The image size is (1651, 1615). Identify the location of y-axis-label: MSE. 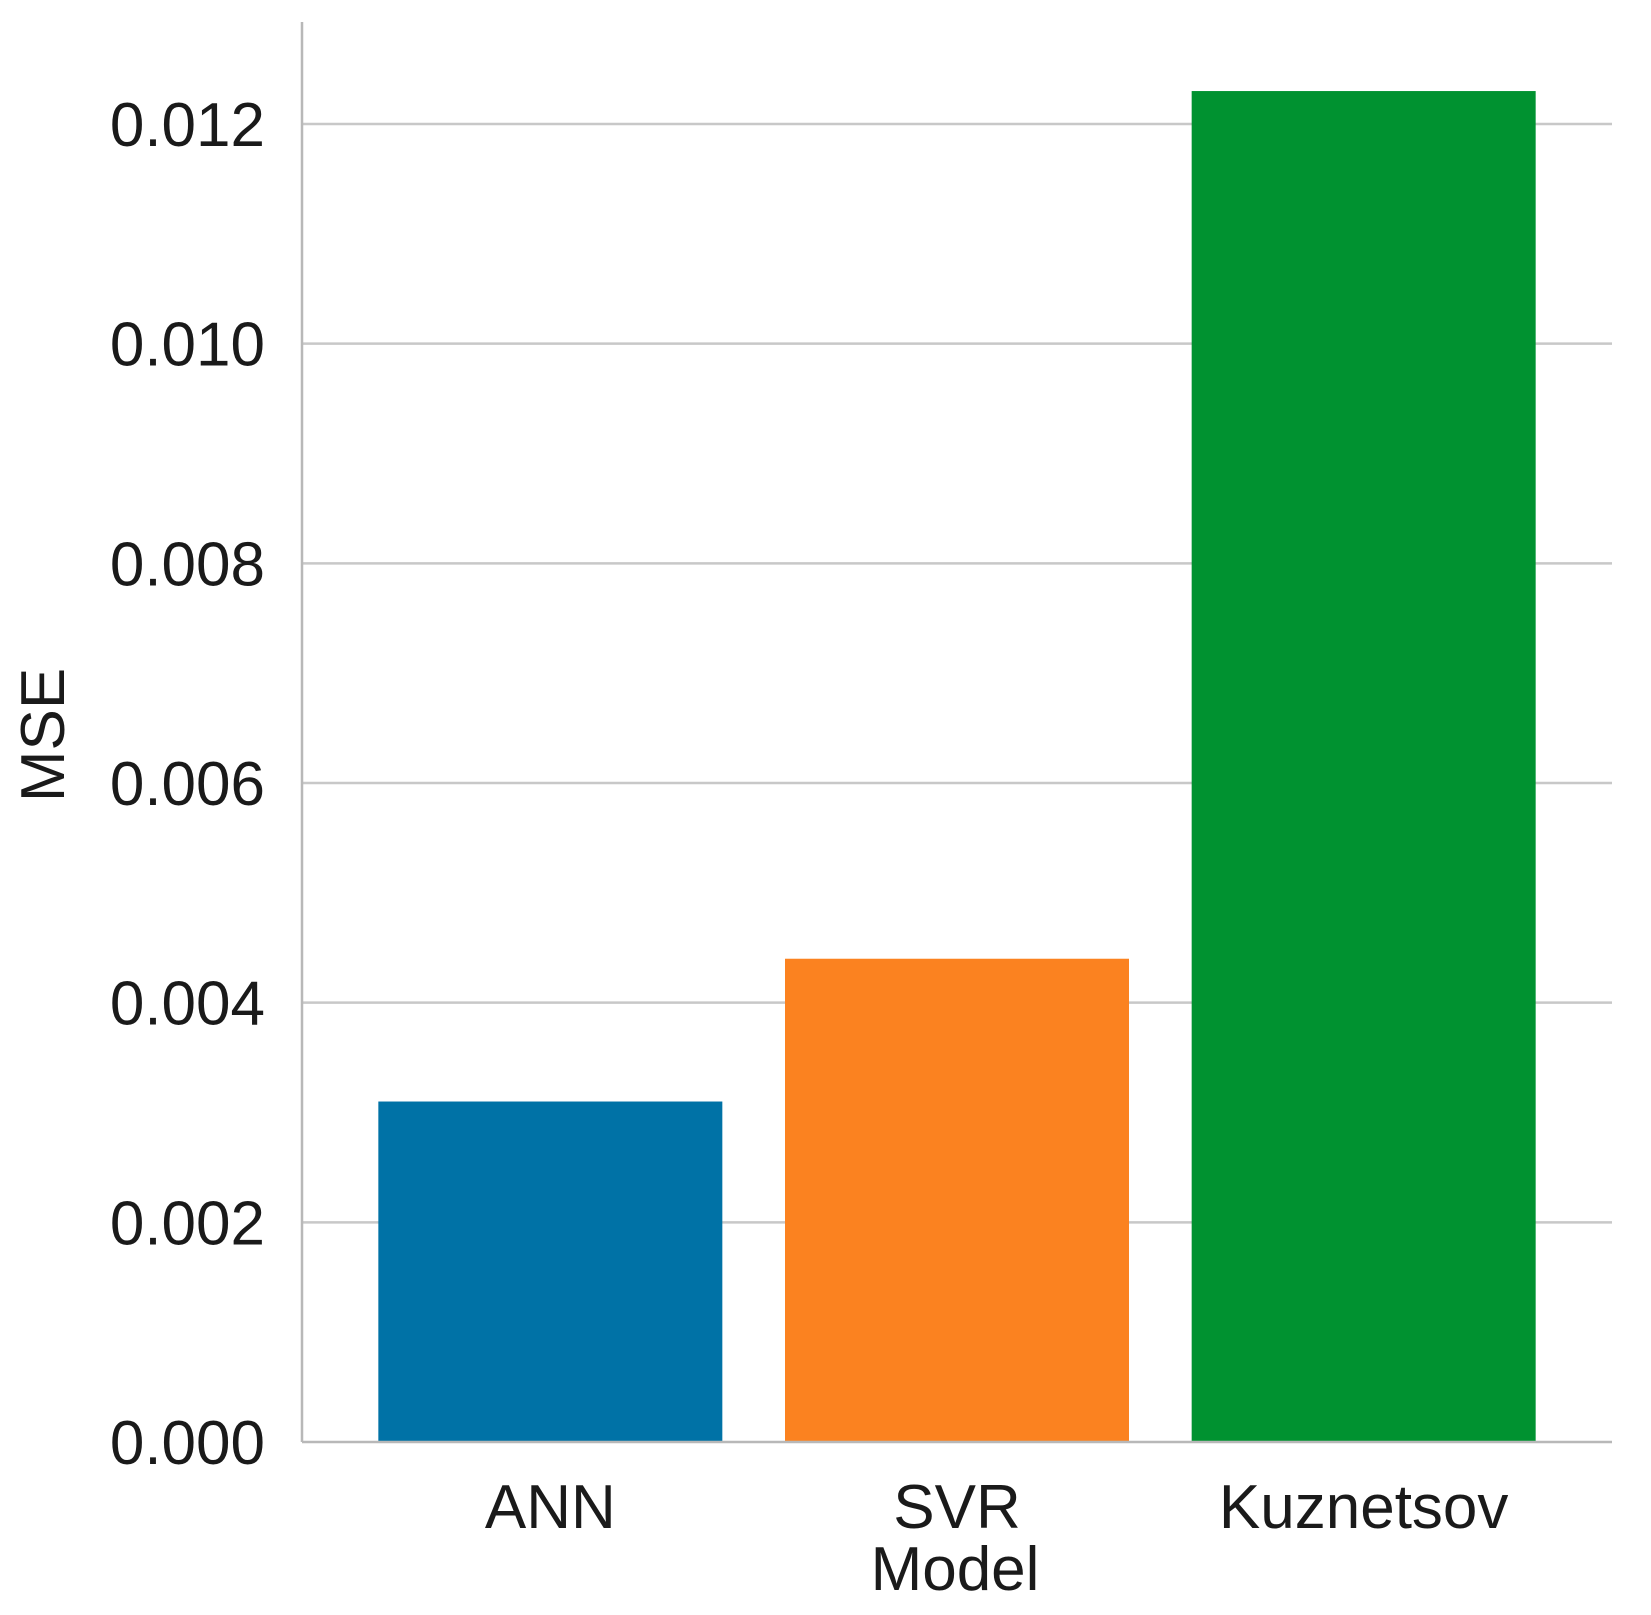
(43, 735).